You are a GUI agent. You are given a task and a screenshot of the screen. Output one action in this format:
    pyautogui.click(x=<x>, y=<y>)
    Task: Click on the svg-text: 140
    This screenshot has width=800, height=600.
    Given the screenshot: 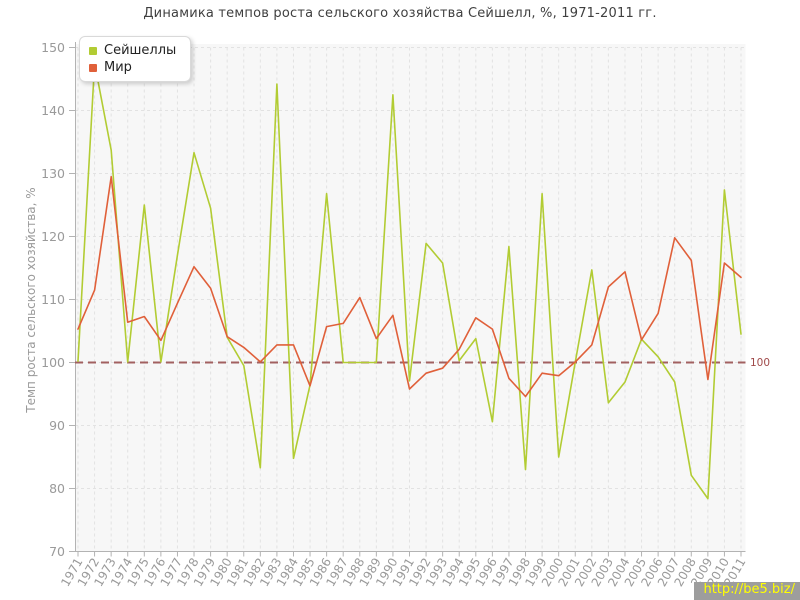 What is the action you would take?
    pyautogui.click(x=53, y=110)
    